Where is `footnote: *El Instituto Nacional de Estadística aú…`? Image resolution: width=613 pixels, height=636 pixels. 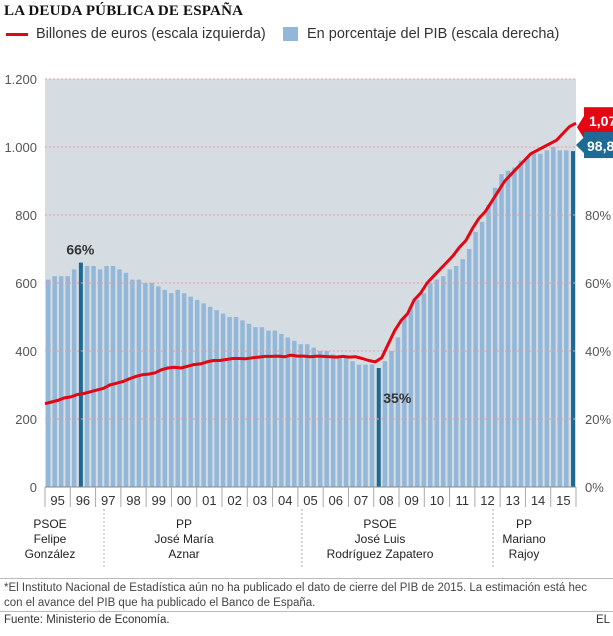
footnote: *El Instituto Nacional de Estadística aú… is located at coordinates (308, 596).